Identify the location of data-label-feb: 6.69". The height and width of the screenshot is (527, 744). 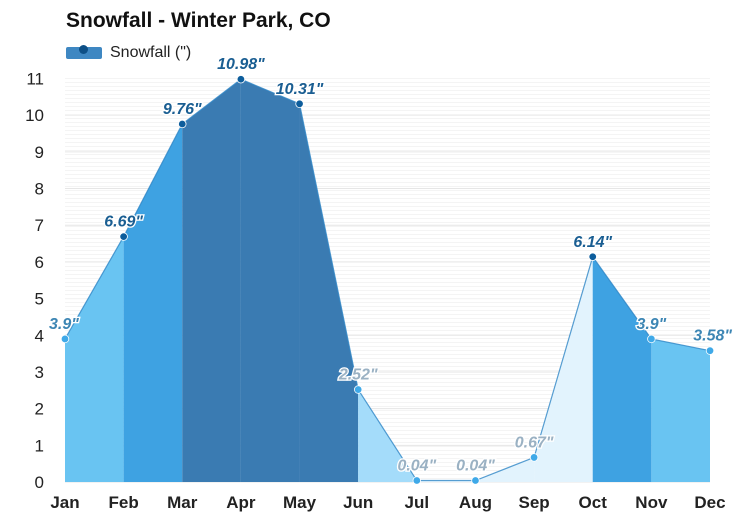
(123, 222).